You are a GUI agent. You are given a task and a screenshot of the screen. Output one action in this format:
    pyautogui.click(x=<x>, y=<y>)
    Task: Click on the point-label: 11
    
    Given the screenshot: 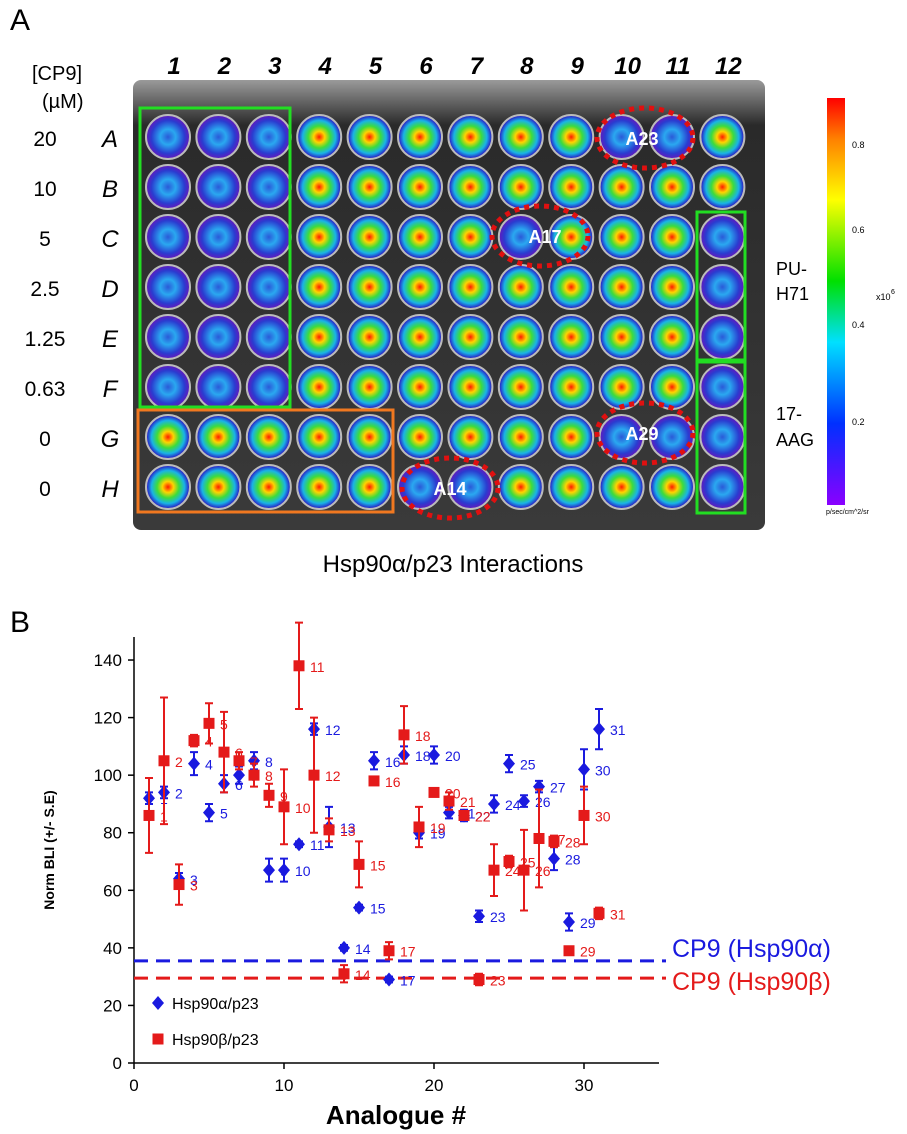 What is the action you would take?
    pyautogui.click(x=317, y=667)
    